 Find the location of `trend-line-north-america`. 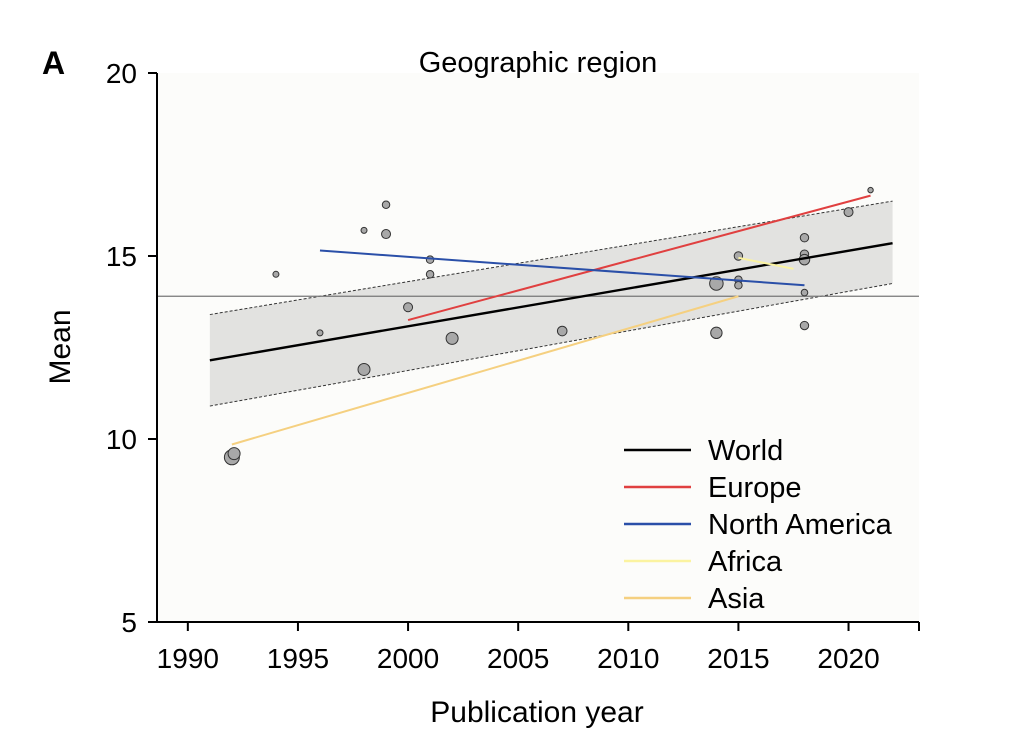

trend-line-north-america is located at coordinates (562, 268).